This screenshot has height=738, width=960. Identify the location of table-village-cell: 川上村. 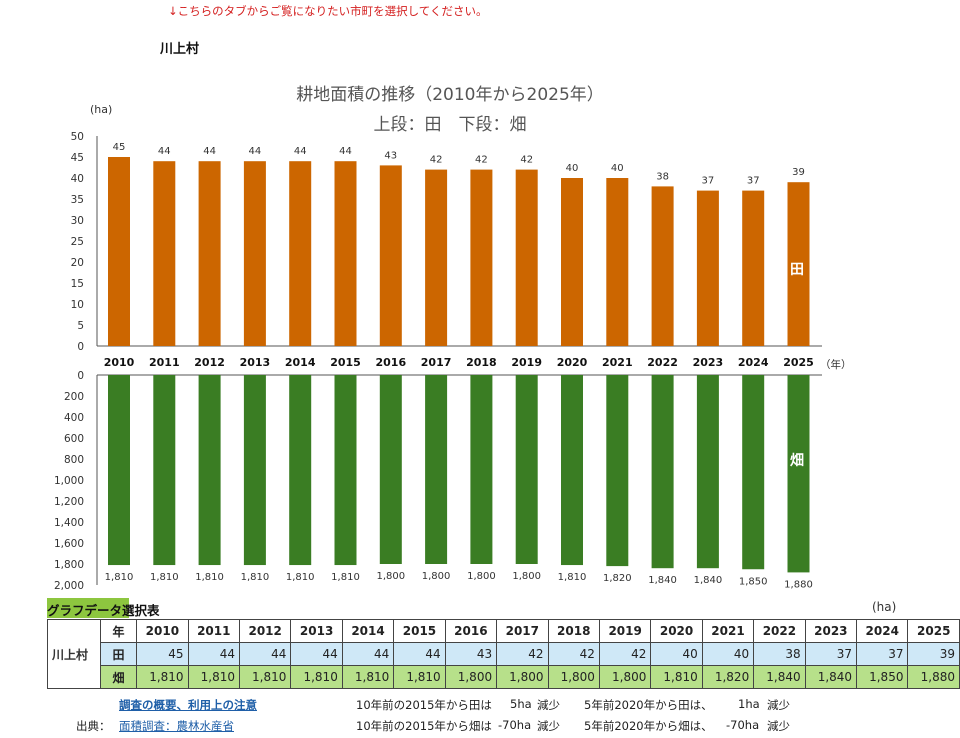
(74, 654).